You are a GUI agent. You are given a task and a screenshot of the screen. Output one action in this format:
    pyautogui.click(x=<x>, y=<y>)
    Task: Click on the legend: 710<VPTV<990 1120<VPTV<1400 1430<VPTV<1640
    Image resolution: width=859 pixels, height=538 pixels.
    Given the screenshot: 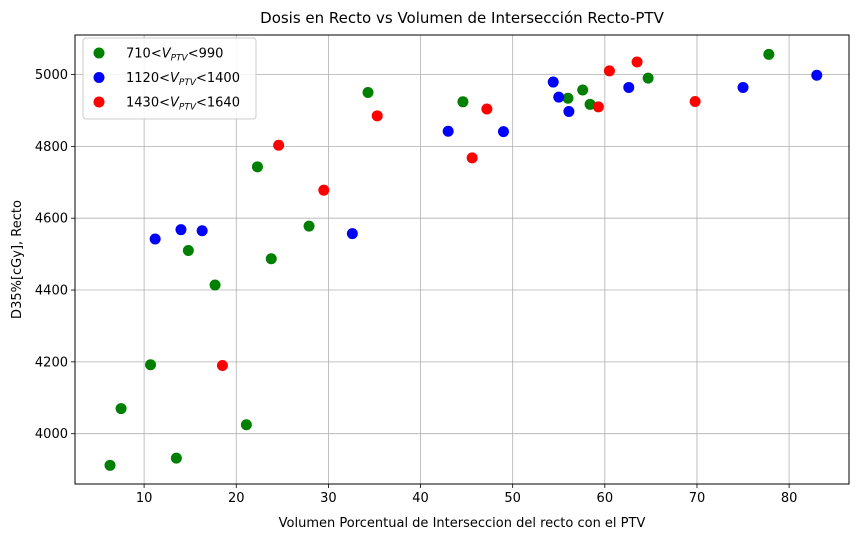 What is the action you would take?
    pyautogui.click(x=169, y=78)
    